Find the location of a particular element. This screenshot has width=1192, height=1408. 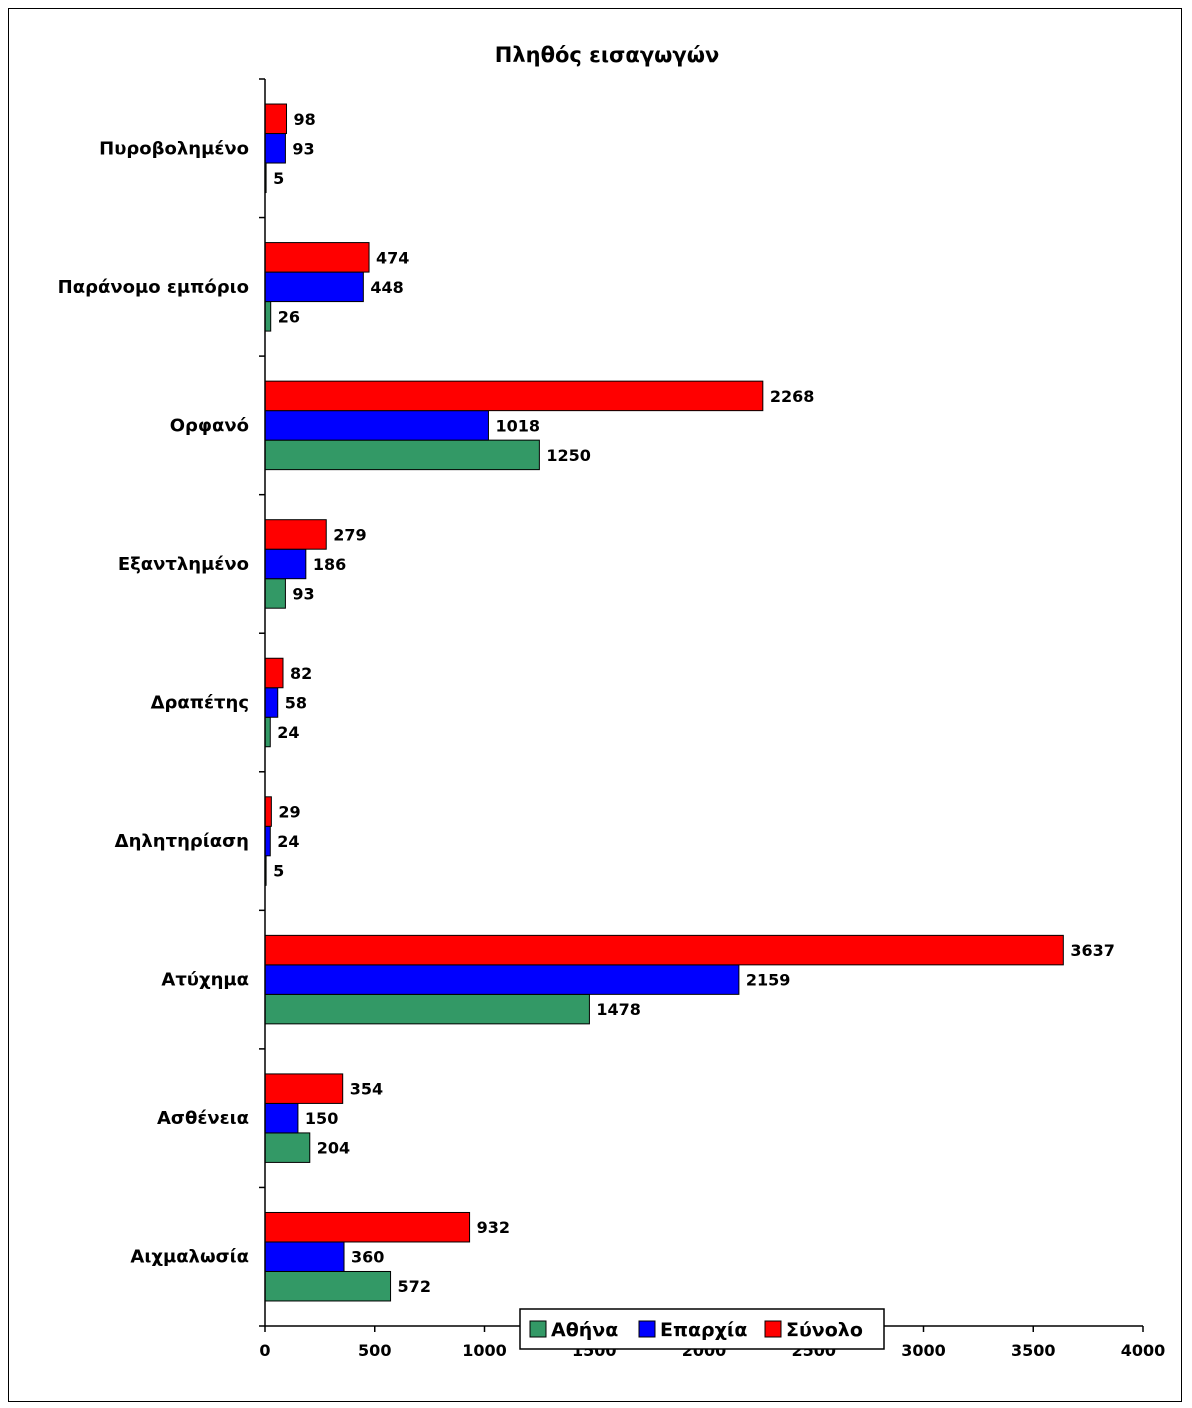

bar-επαρχία-εξαντλημένο is located at coordinates (285, 564).